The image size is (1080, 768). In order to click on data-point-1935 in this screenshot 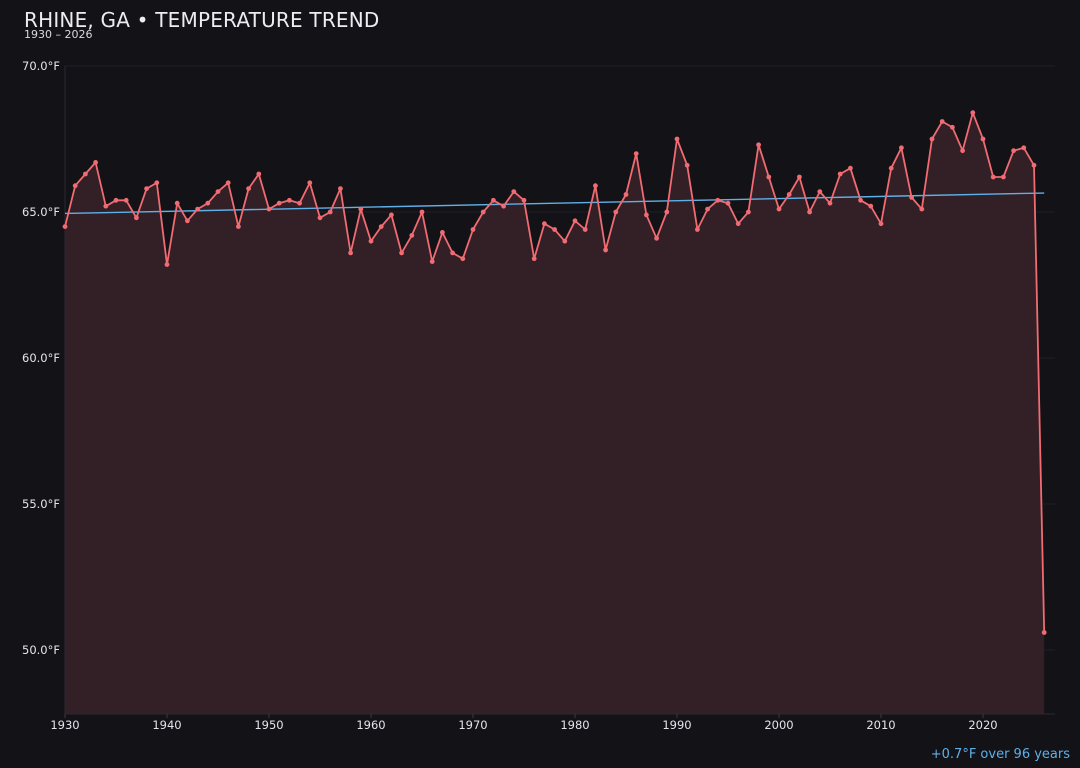, I will do `click(116, 200)`.